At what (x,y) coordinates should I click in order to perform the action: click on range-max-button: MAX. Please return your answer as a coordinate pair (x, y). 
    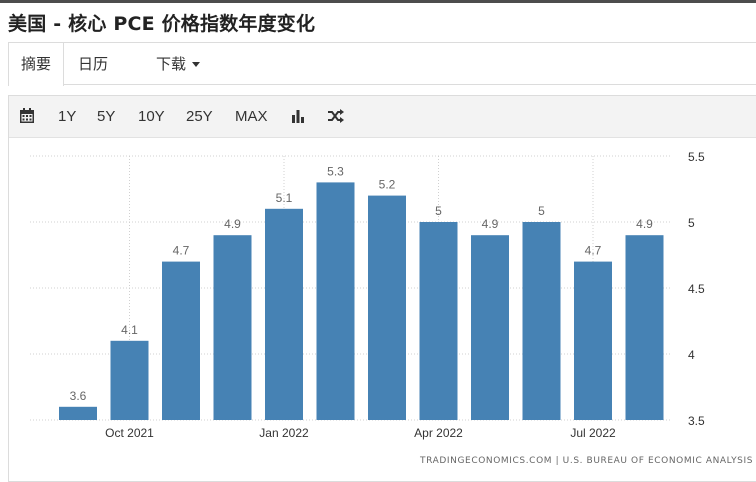
    Looking at the image, I should click on (251, 116).